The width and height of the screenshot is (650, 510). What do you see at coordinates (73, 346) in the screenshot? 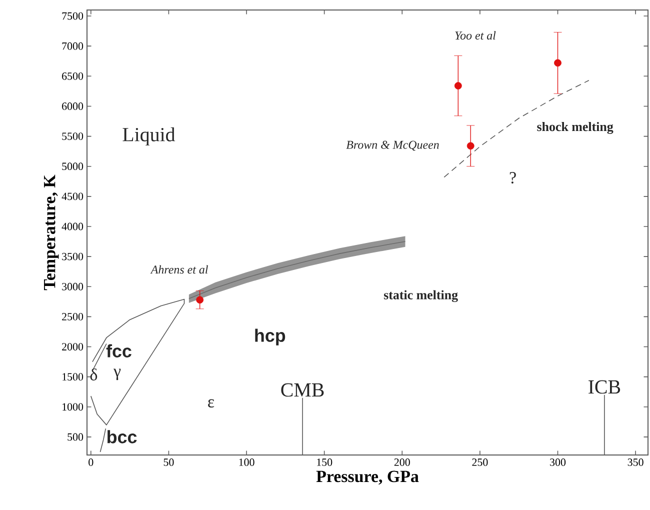
I see `y-tick-label: 2000` at bounding box center [73, 346].